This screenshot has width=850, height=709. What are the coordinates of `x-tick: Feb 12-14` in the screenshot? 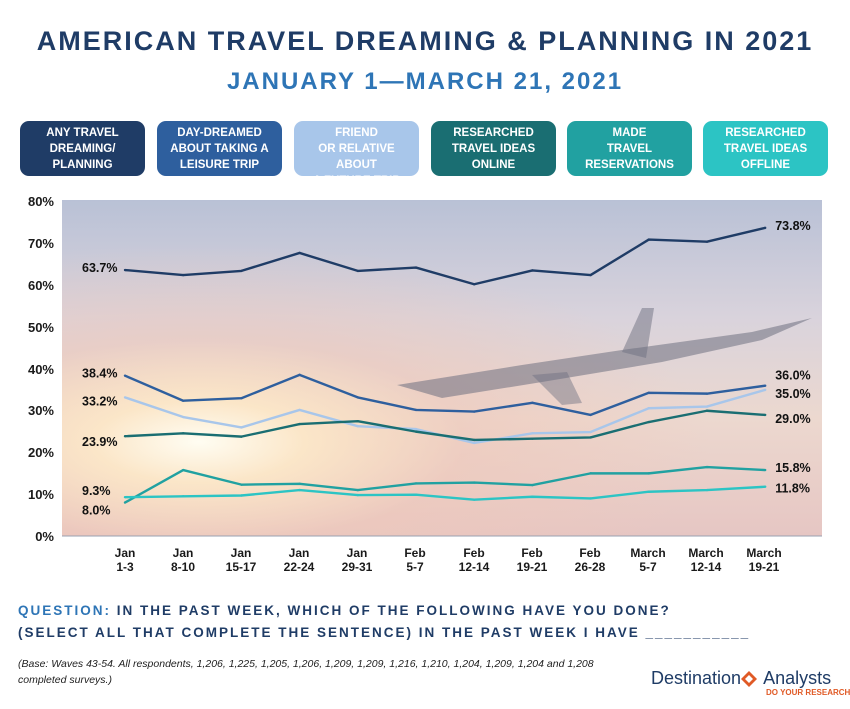 It's located at (474, 560).